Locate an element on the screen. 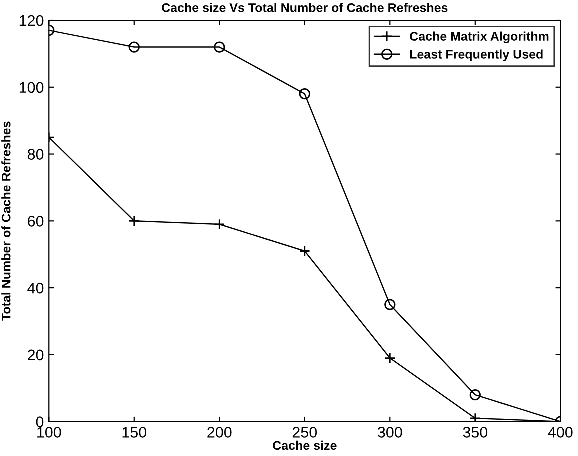 Image resolution: width=578 pixels, height=456 pixels. y-tick-label: 0 is located at coordinates (40, 422).